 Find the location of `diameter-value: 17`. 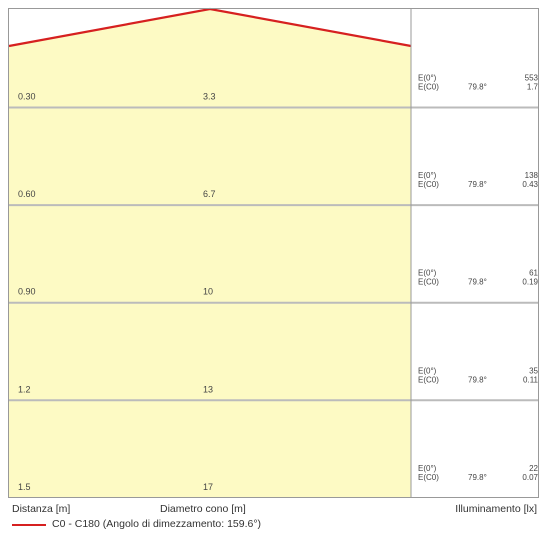

diameter-value: 17 is located at coordinates (208, 487).